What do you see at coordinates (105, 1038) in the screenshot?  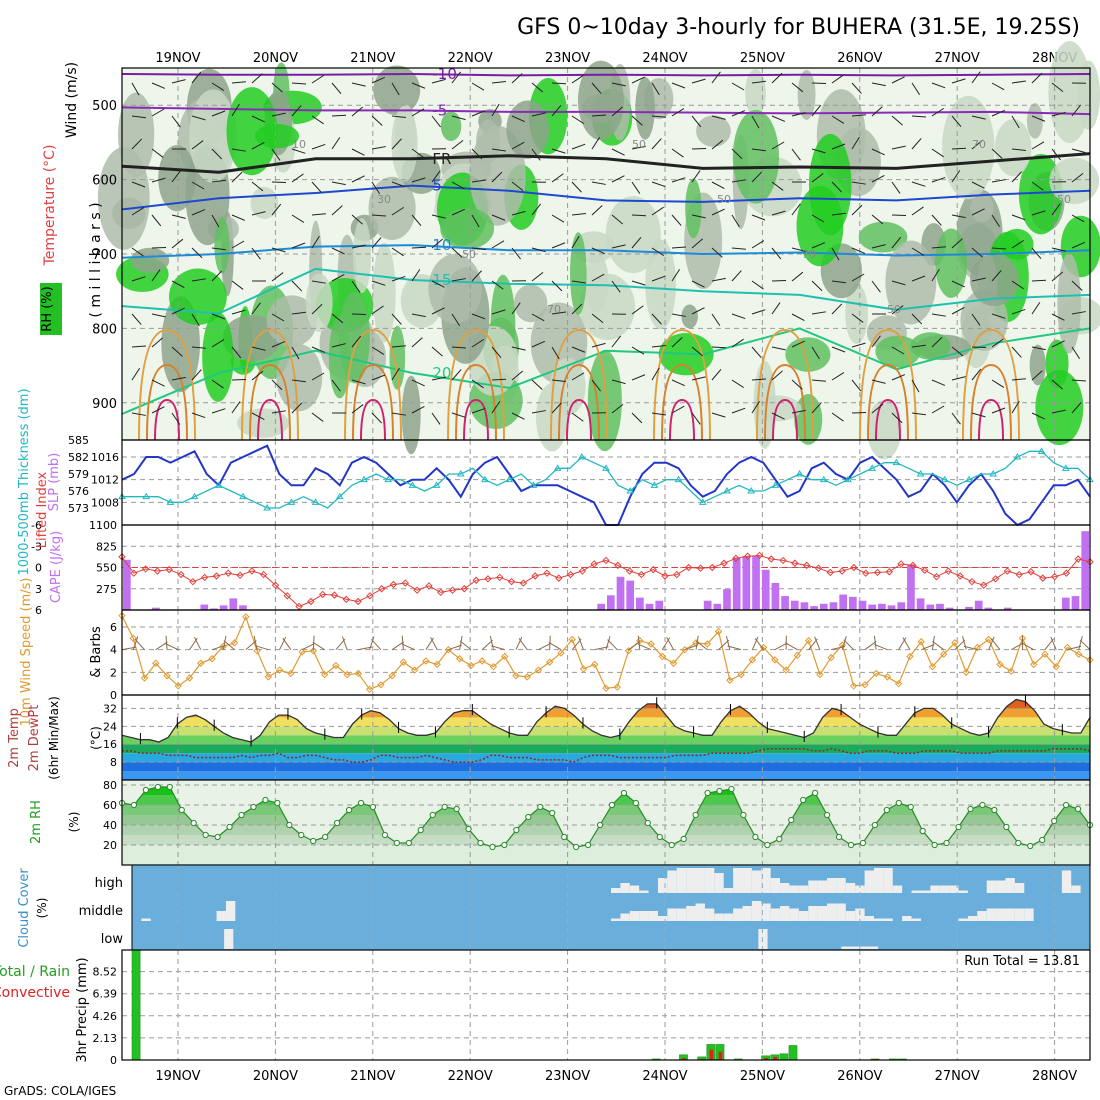 I see `precip-tick: 2.13` at bounding box center [105, 1038].